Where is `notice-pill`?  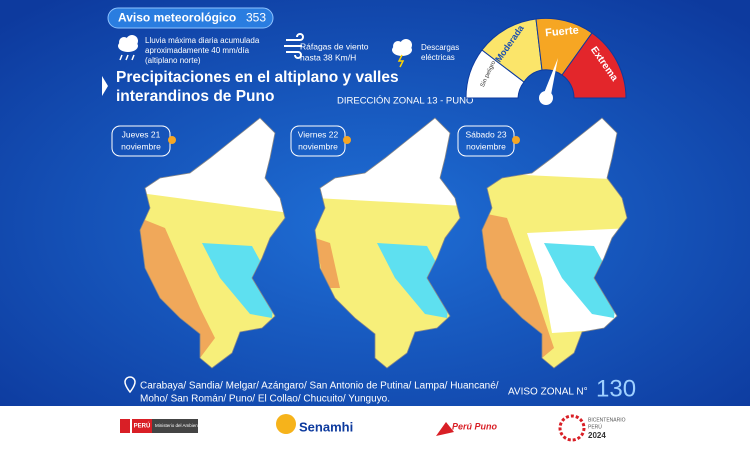
notice-pill is located at coordinates (190, 18).